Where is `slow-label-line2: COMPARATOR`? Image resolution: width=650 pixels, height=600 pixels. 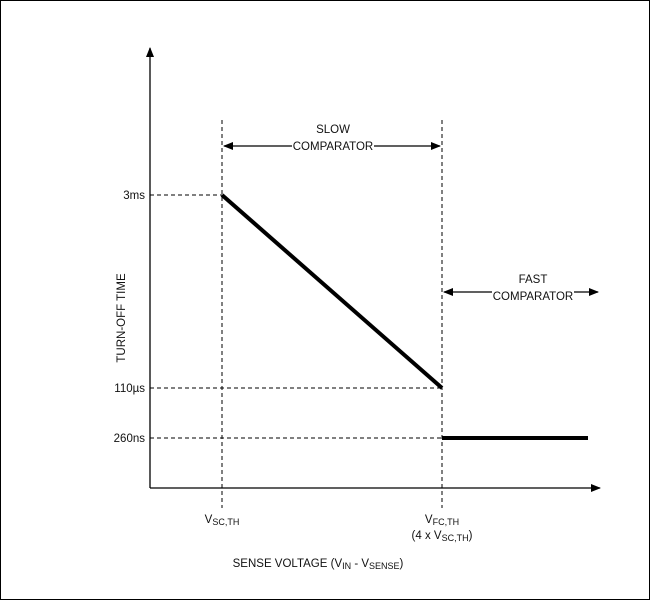
slow-label-line2: COMPARATOR is located at coordinates (333, 147).